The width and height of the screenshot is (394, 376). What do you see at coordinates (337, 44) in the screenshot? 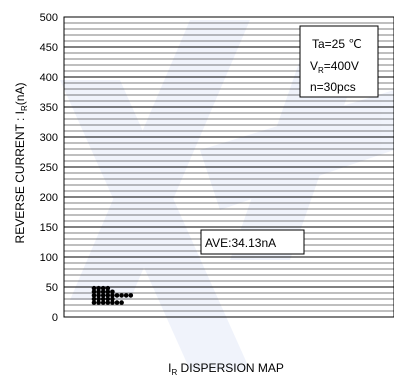
I see `temperature-label: Ta=25 ℃` at bounding box center [337, 44].